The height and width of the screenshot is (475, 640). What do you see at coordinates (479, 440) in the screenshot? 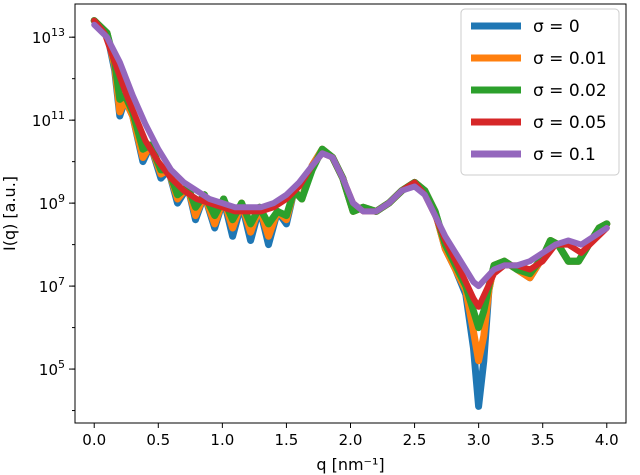
I see `x-tick-label: 3.0` at bounding box center [479, 440].